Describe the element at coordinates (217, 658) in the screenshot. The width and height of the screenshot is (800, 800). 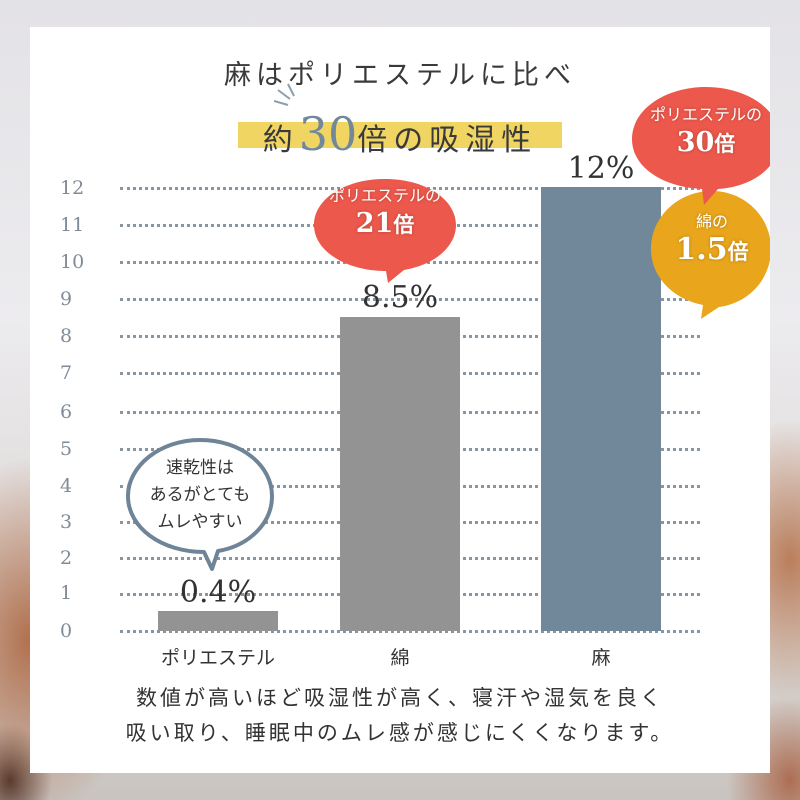
I see `x-label-polyester: ポリエステル` at that location.